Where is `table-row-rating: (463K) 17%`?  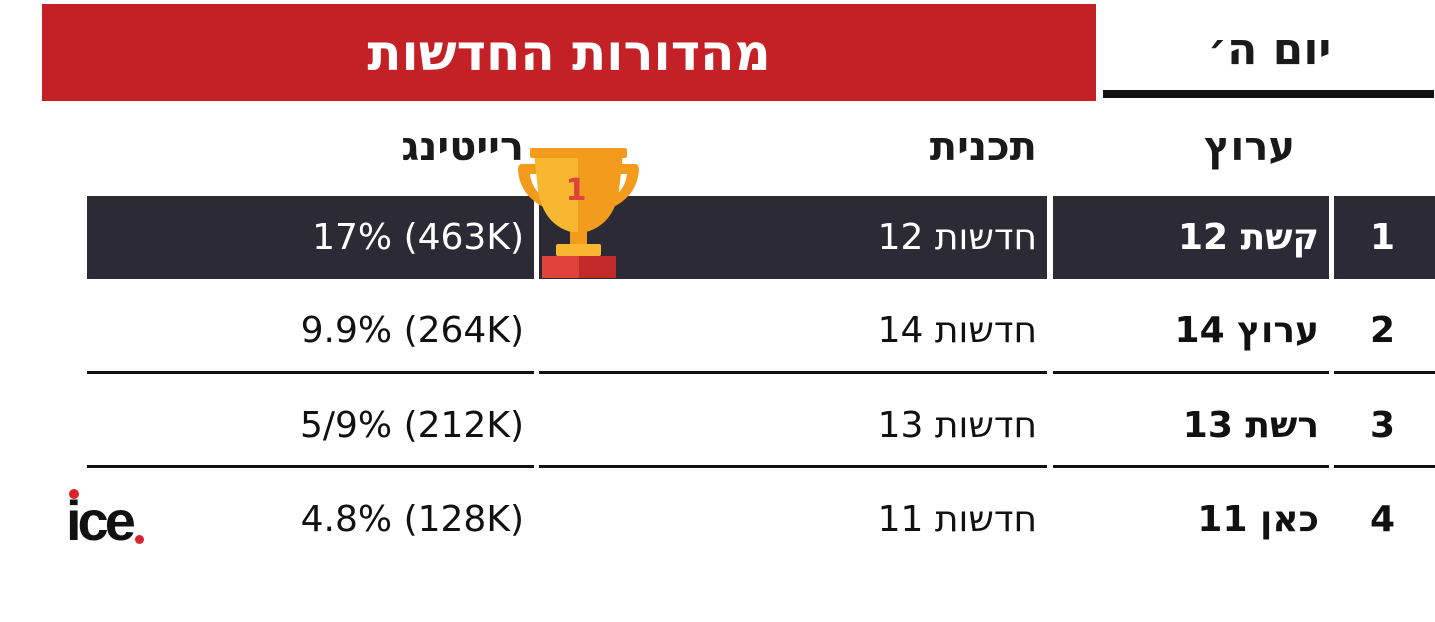 table-row-rating: (463K) 17% is located at coordinates (418, 237).